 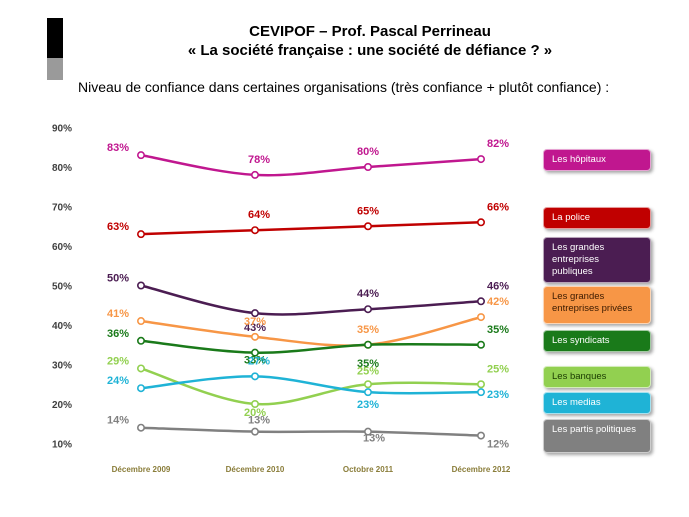 What do you see at coordinates (255, 328) in the screenshot?
I see `data-label: 43%` at bounding box center [255, 328].